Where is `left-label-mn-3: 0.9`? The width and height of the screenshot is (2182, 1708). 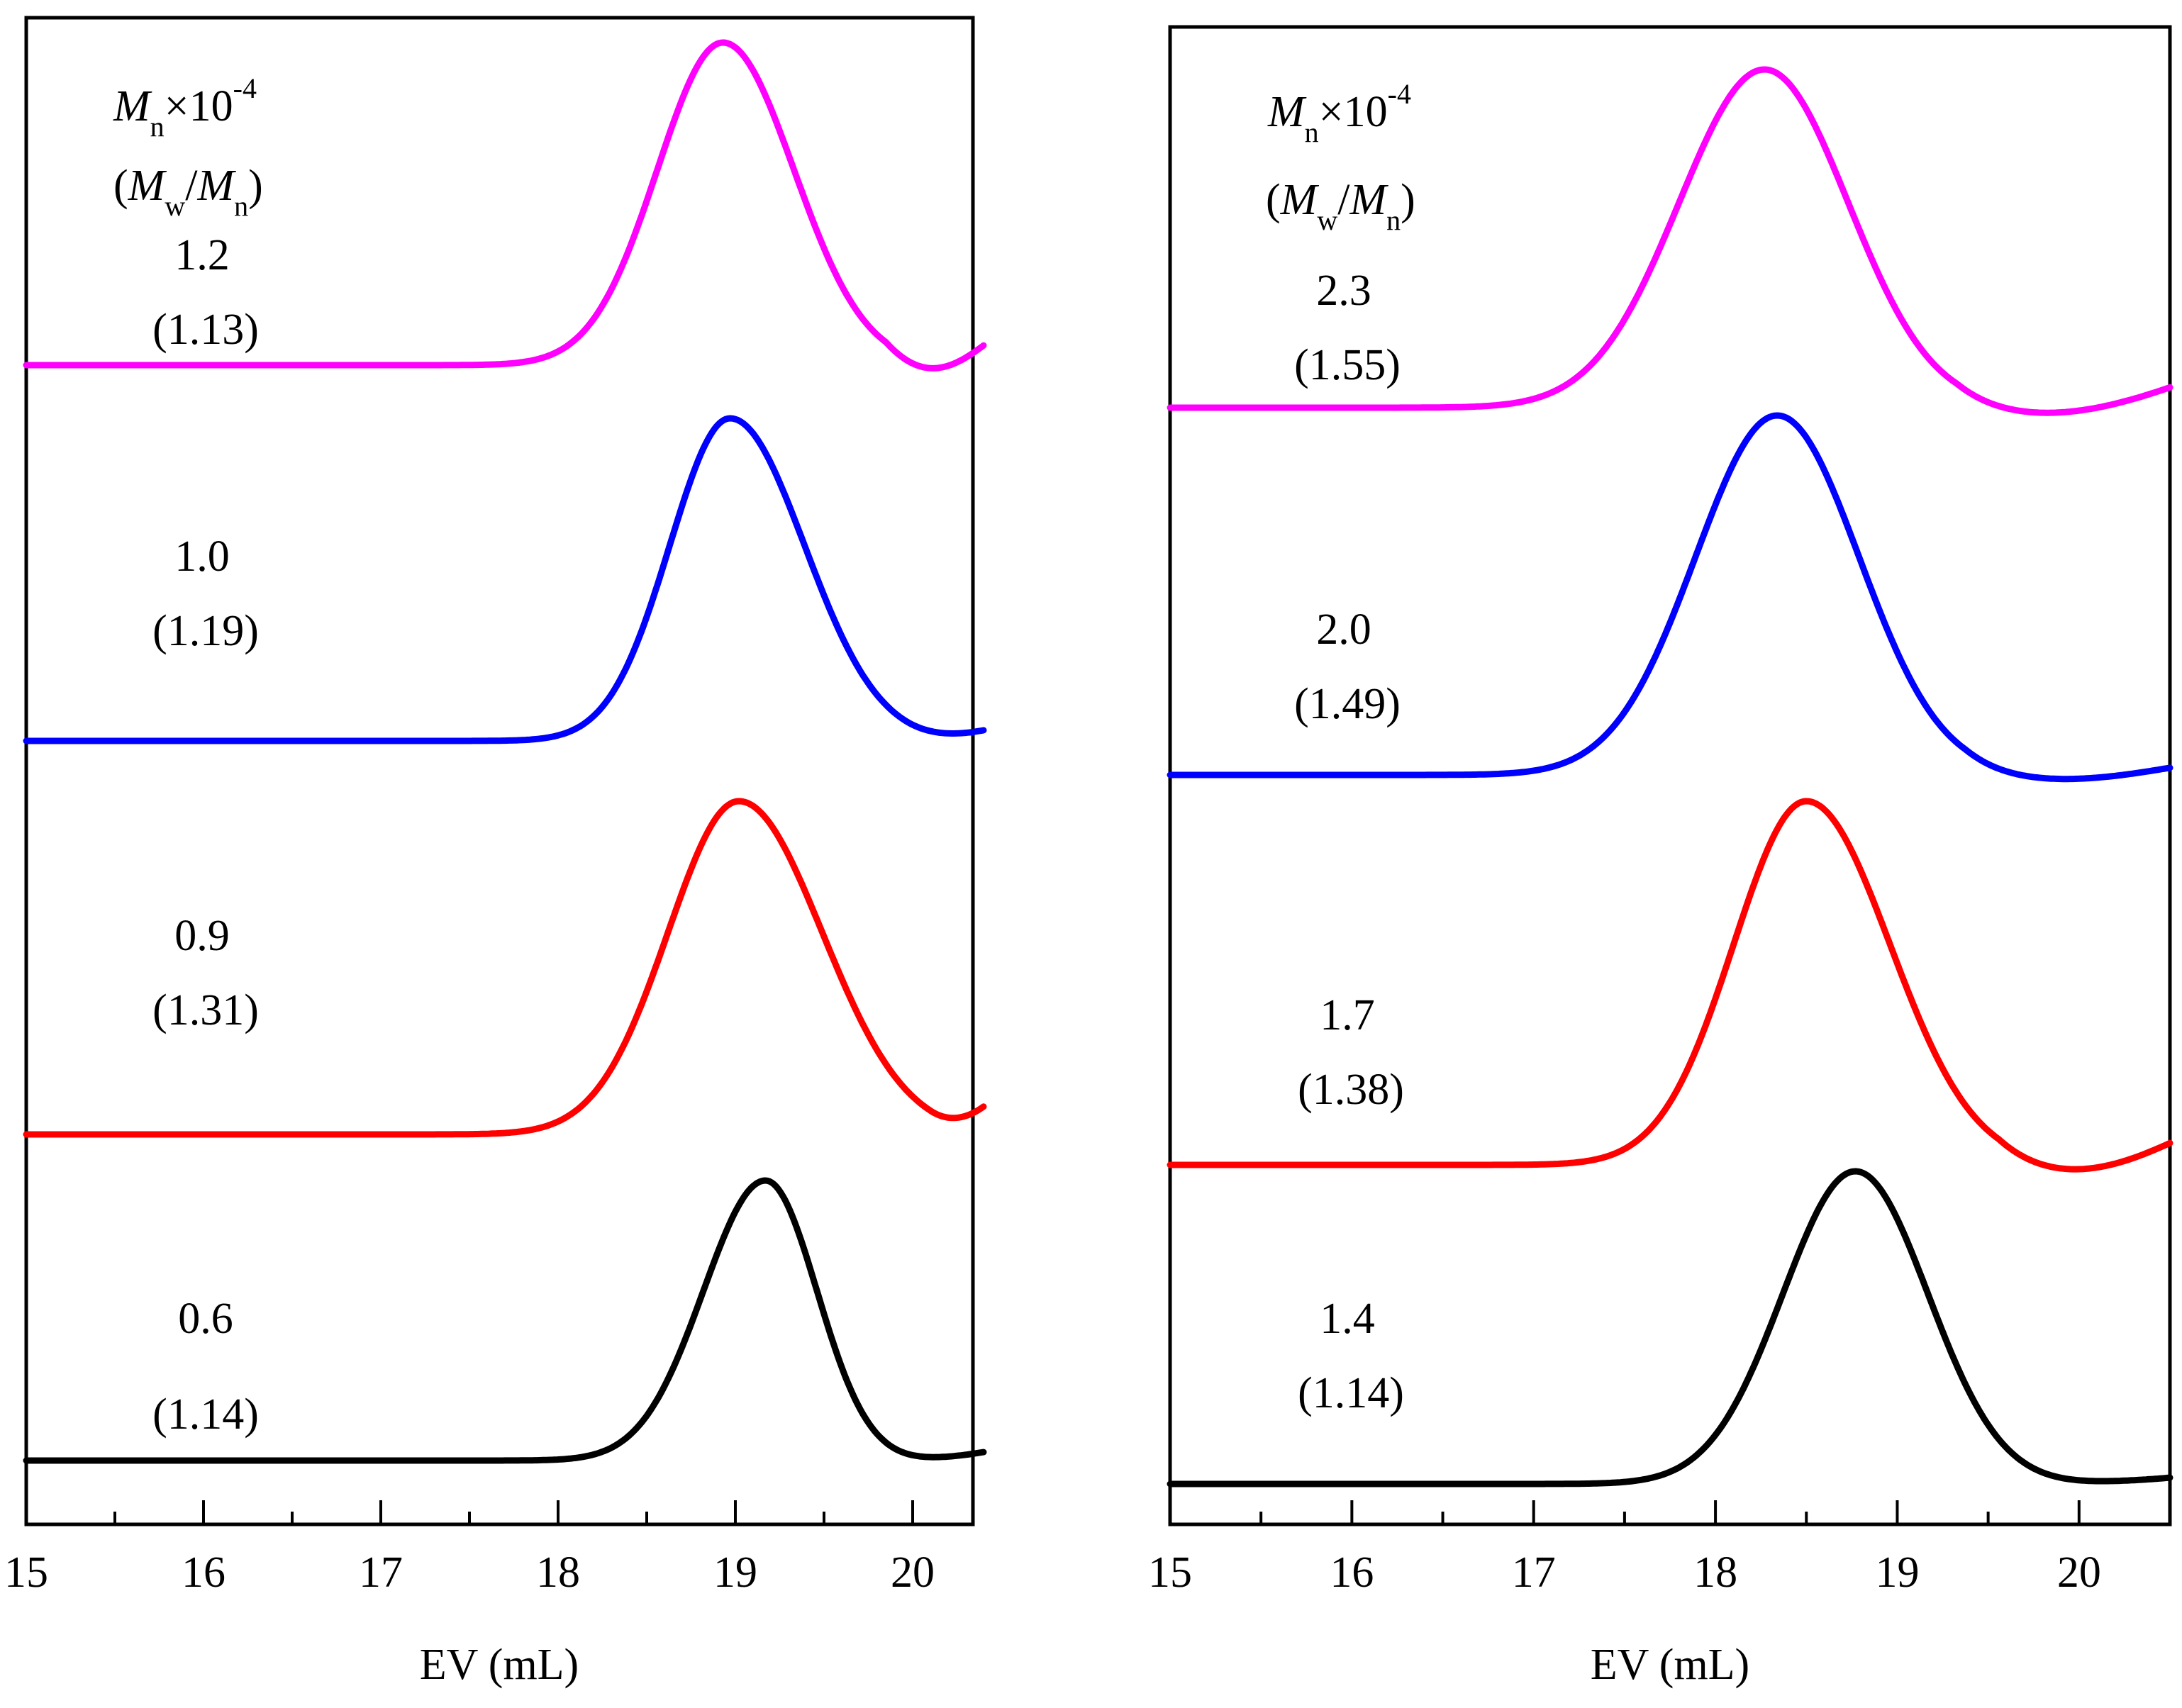 left-label-mn-3: 0.9 is located at coordinates (202, 936).